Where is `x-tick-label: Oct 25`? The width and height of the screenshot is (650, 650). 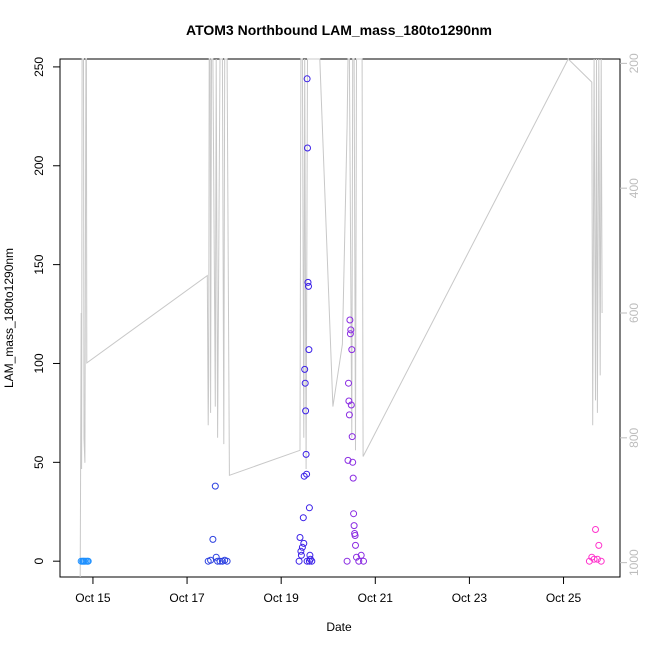
x-tick-label: Oct 25 is located at coordinates (564, 598).